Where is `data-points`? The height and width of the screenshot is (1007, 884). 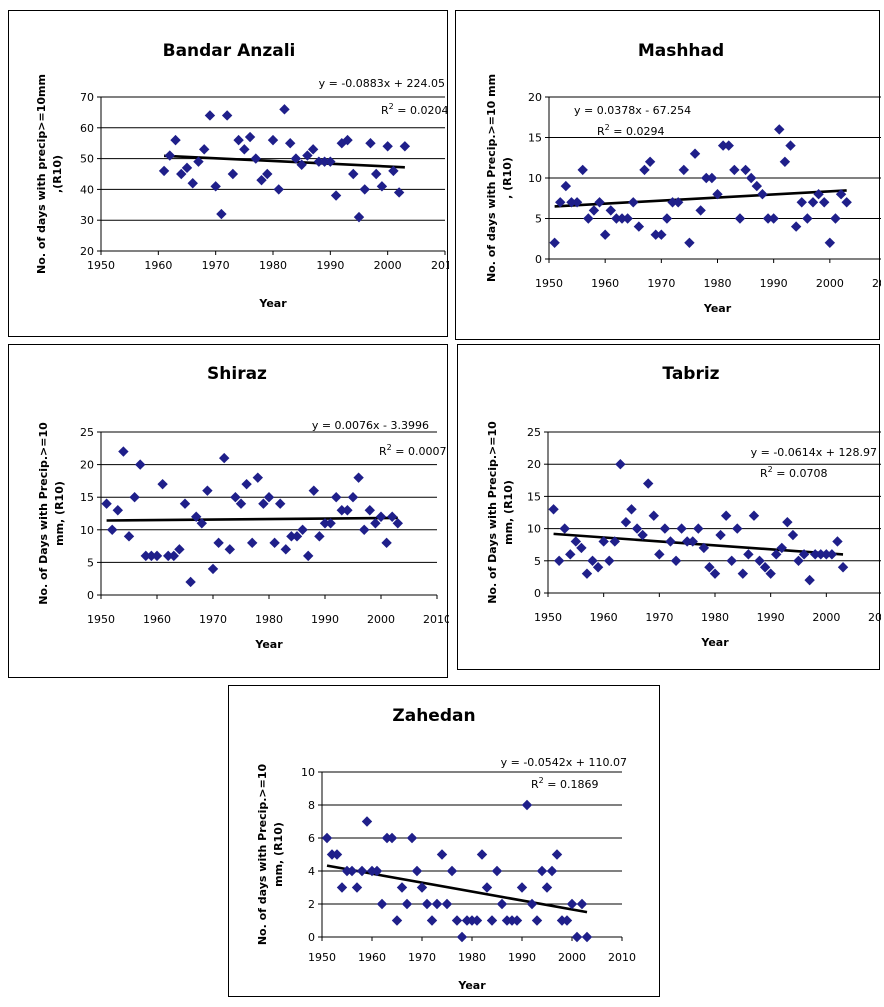 data-points is located at coordinates (284, 163).